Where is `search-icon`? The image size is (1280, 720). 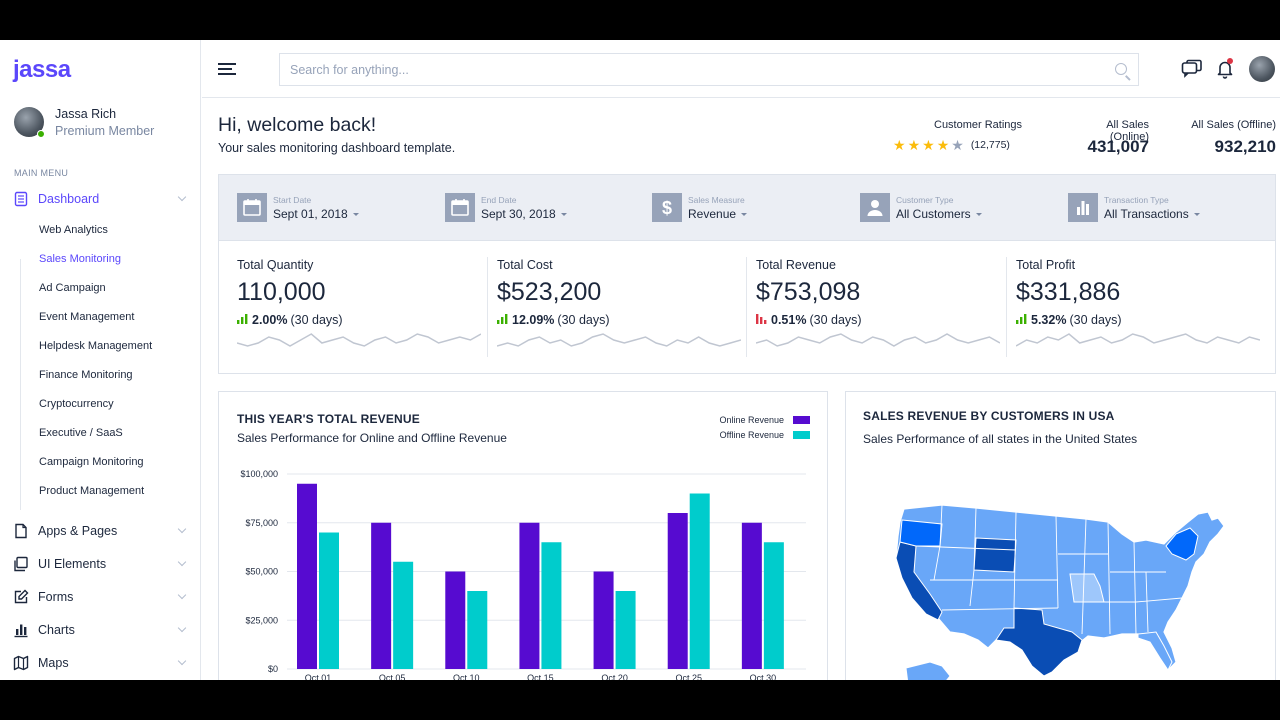
search-icon is located at coordinates (1121, 69).